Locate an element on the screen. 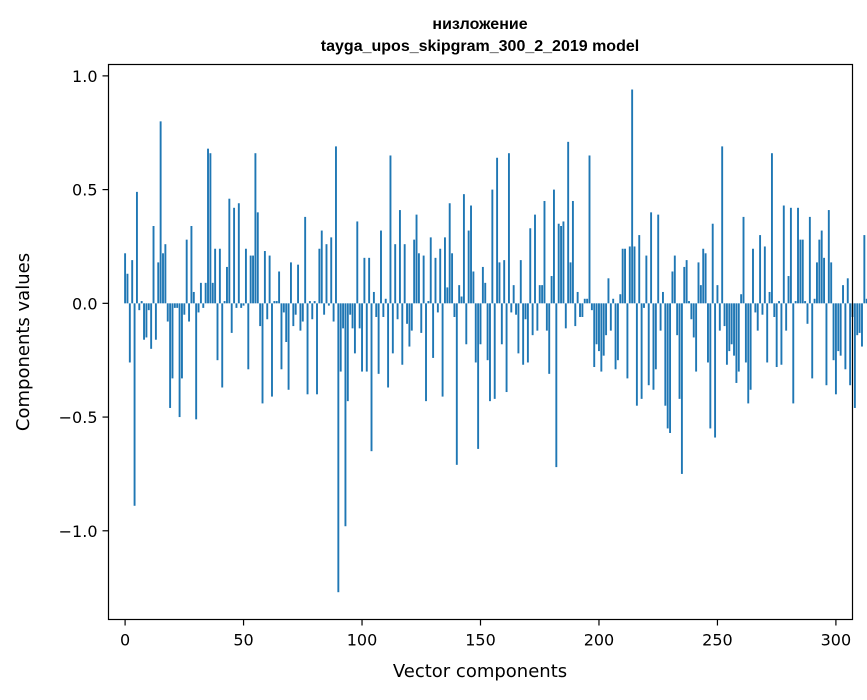  x-axis-label: Vector components is located at coordinates (480, 671).